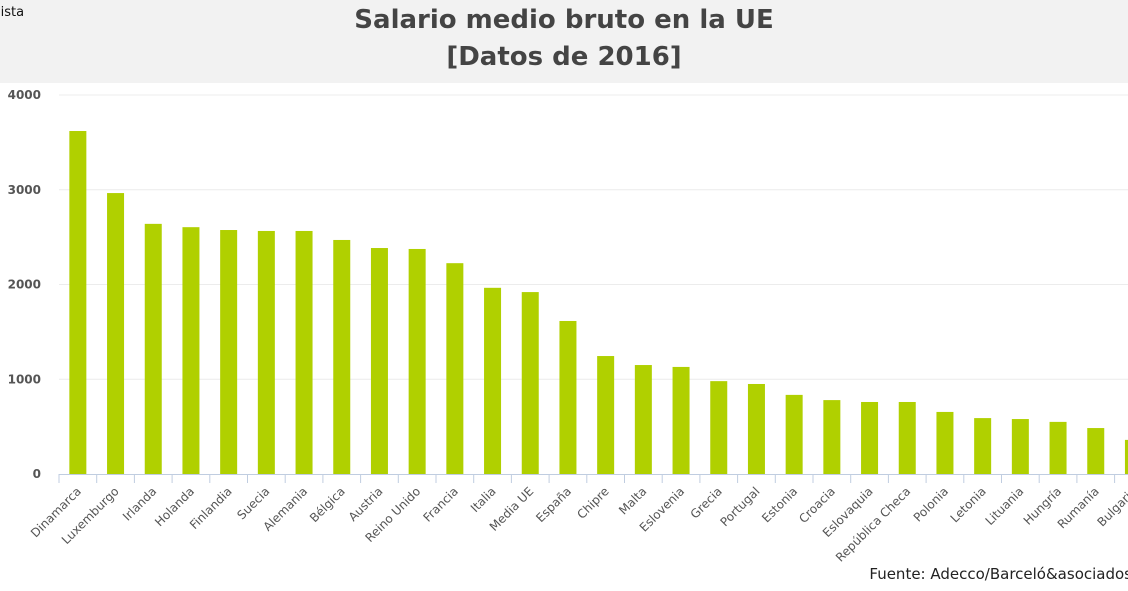  Describe the element at coordinates (116, 333) in the screenshot. I see `bar-luxemburgo` at that location.